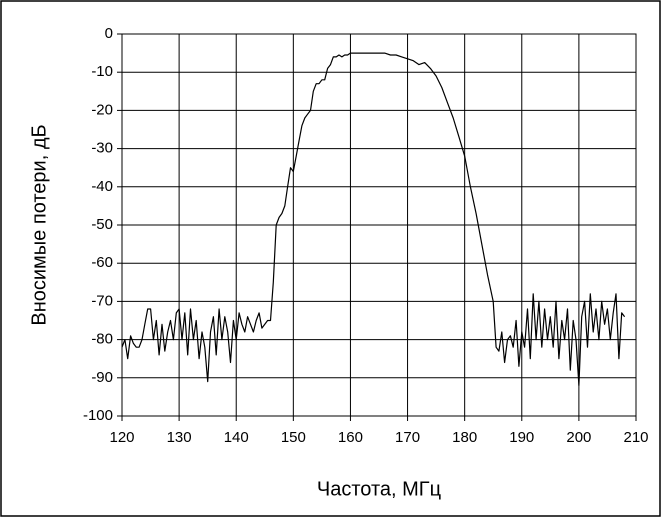  Describe the element at coordinates (293, 437) in the screenshot. I see `x-tick-label: 150` at that location.